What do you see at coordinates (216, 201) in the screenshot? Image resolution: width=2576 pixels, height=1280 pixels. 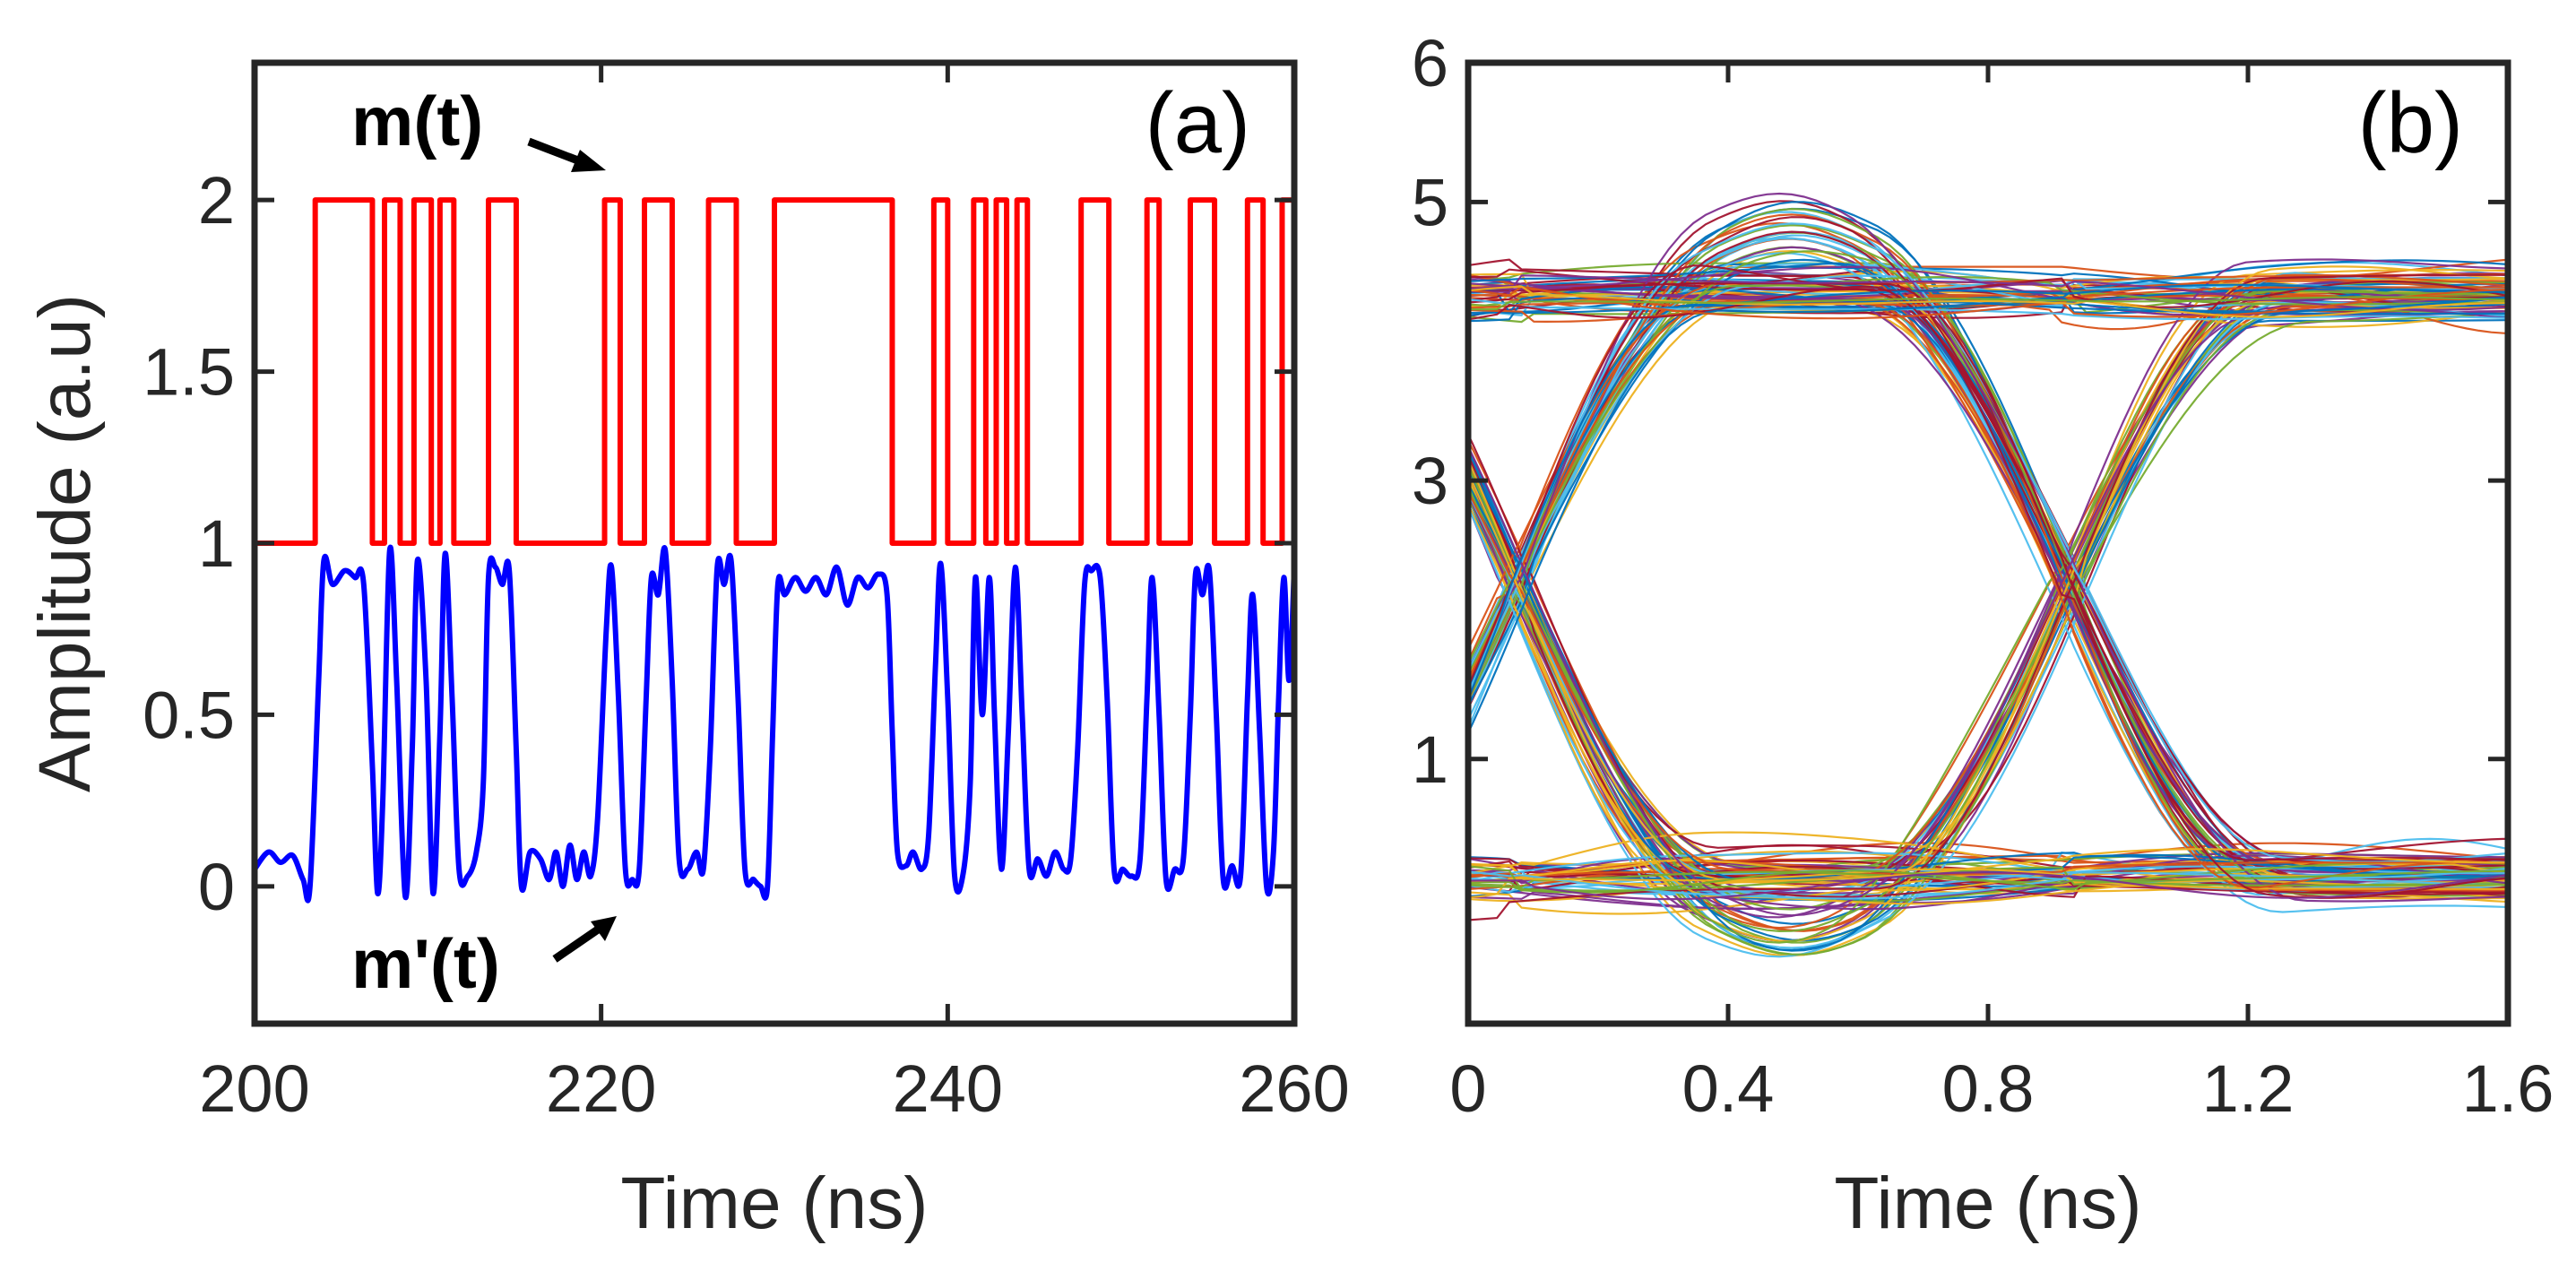 I see `panel-a-ytick-label: 2` at bounding box center [216, 201].